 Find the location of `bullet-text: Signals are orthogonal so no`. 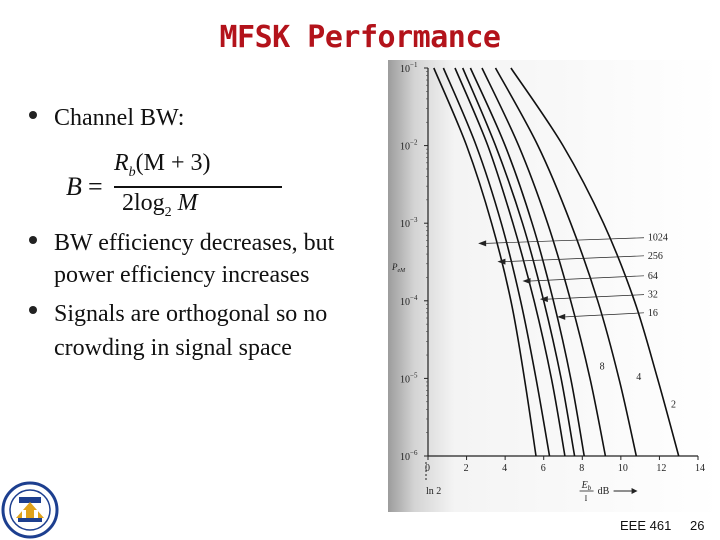

bullet-text: Signals are orthogonal so no is located at coordinates (191, 314).